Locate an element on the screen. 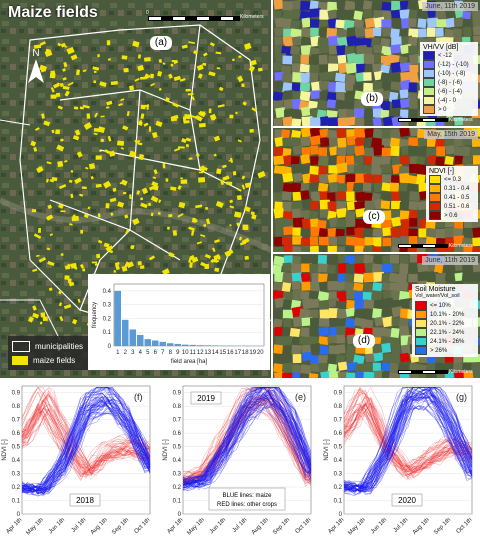 This screenshot has width=480, height=555. histogram-x-tick: 2 is located at coordinates (126, 353).